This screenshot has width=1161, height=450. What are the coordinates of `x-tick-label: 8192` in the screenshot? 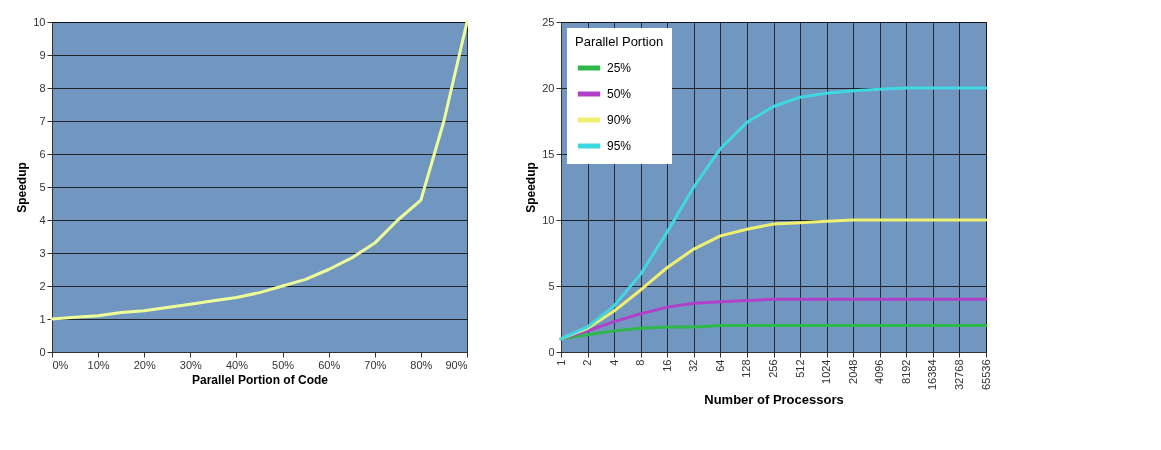 It's located at (905, 371).